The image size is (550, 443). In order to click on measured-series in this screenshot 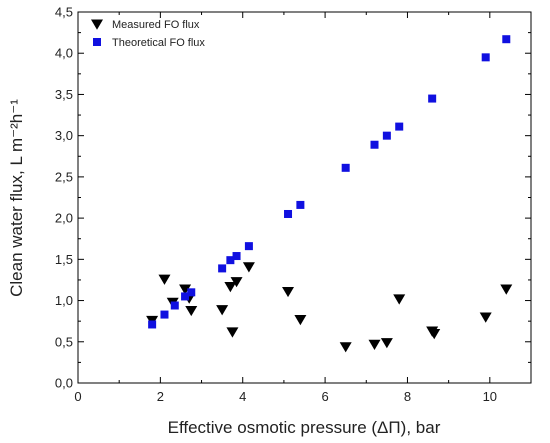, I will do `click(329, 307)`.